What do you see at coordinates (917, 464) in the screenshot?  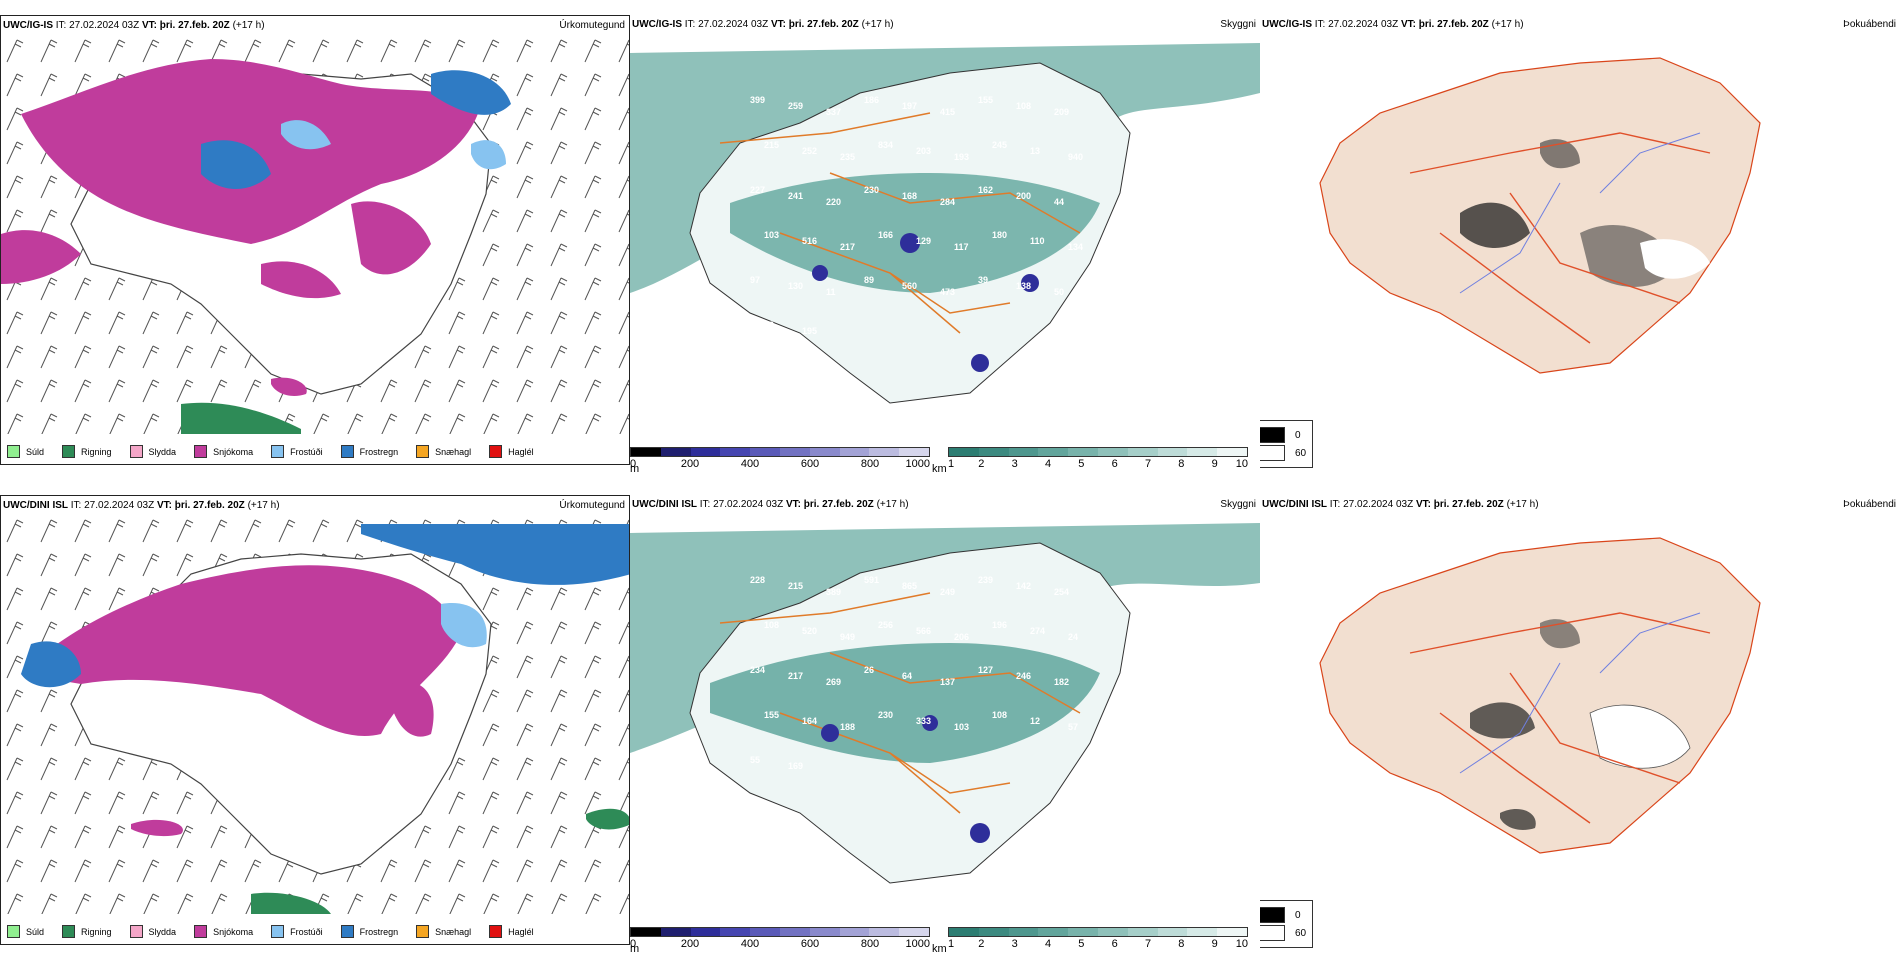 I see `scale-tick: 1000` at bounding box center [917, 464].